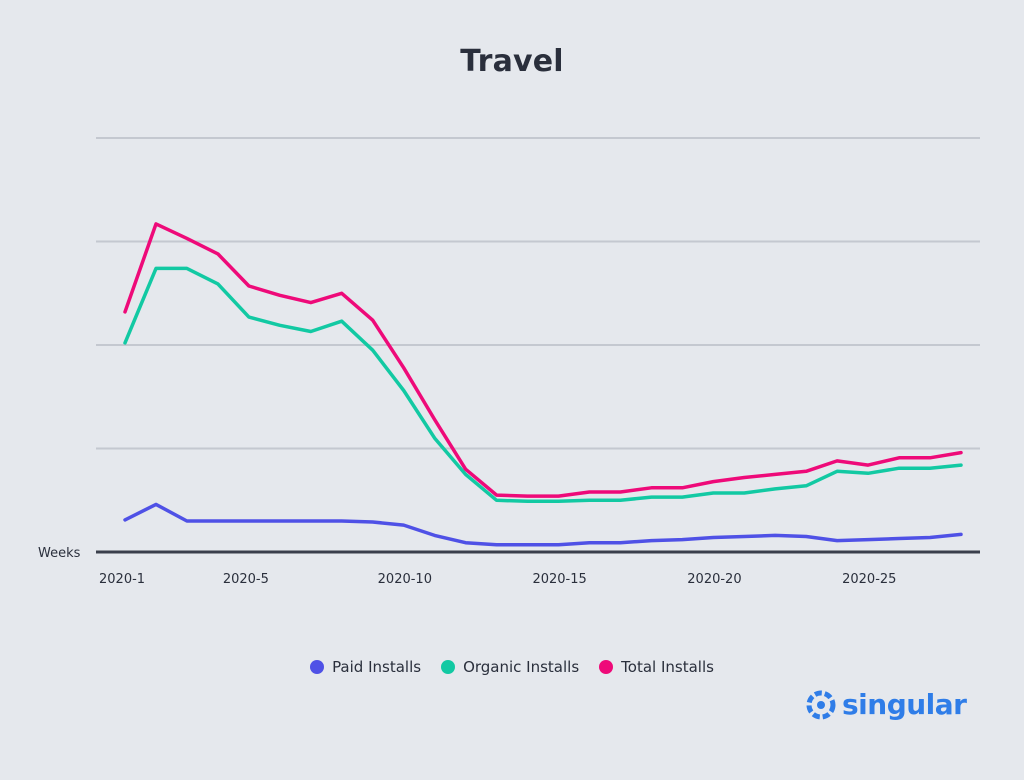 The width and height of the screenshot is (1024, 780). I want to click on brand-name: singular, so click(904, 704).